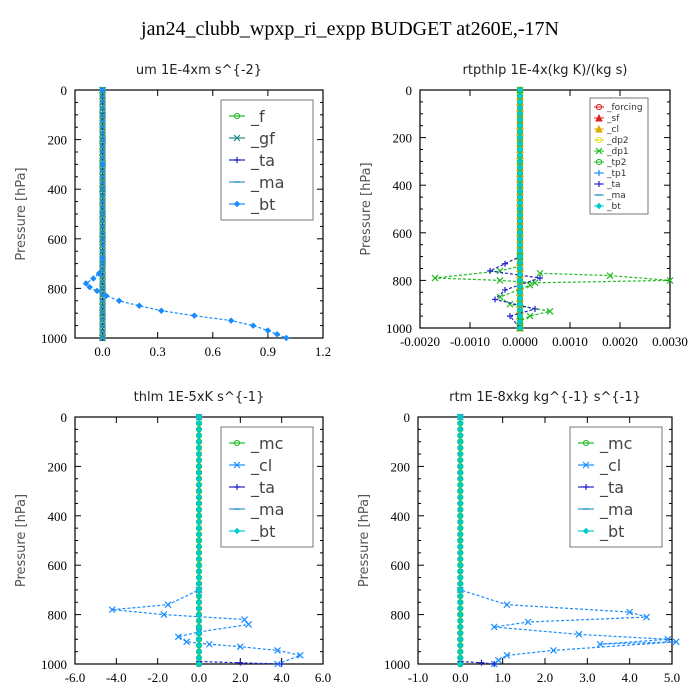 The image size is (700, 700). I want to click on x-tick-label: 1.0, so click(503, 677).